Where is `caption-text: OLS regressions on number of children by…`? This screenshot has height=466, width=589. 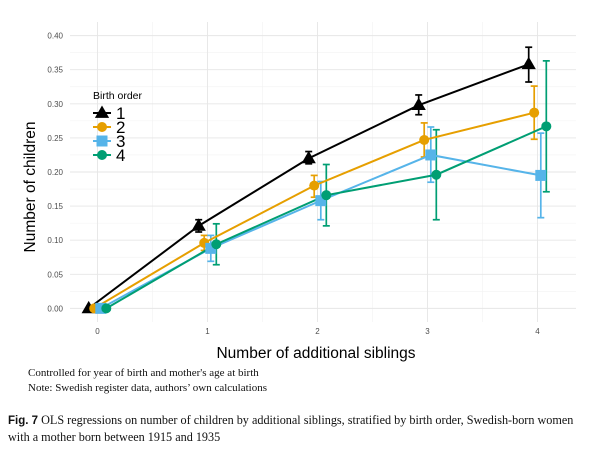
caption-text: OLS regressions on number of children by… is located at coordinates (291, 428).